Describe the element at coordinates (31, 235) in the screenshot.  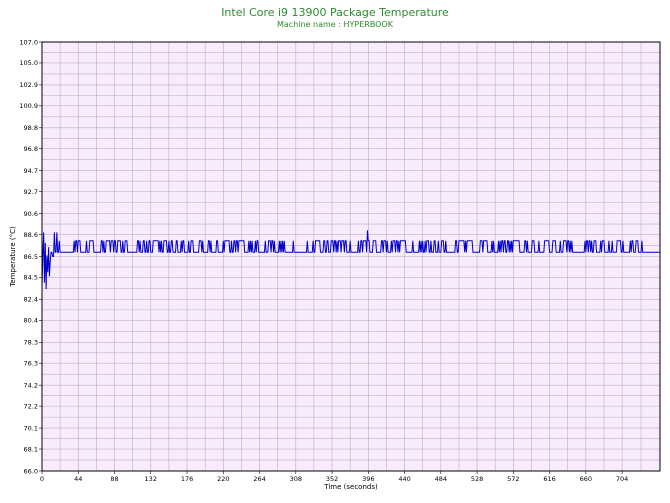
I see `y-tick-label: 88.6` at that location.